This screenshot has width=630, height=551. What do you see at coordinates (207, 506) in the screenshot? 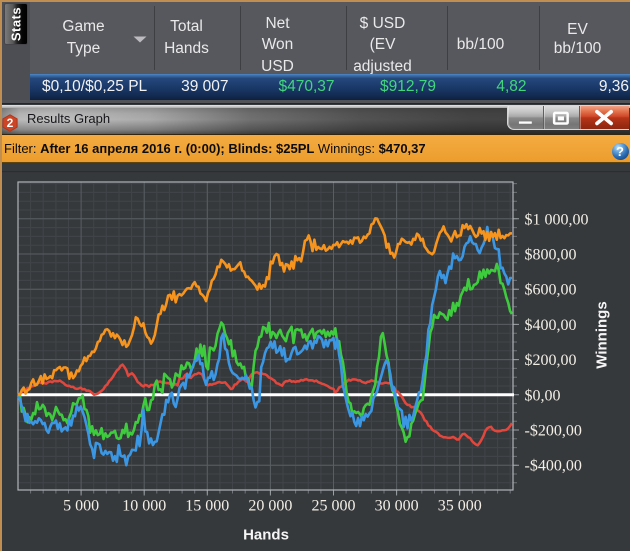
I see `svg-text: 15 000` at bounding box center [207, 506].